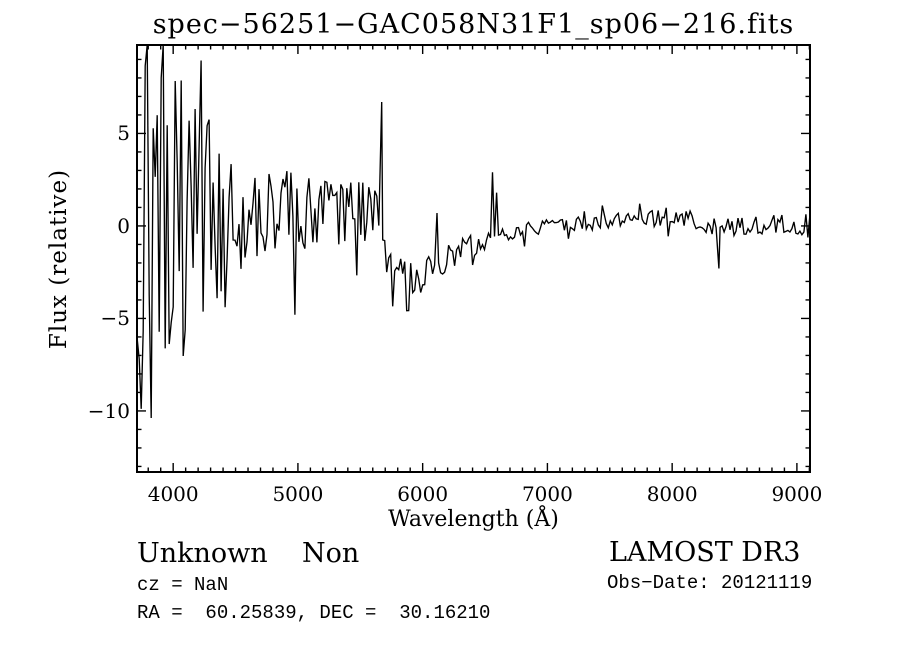  I want to click on plot-title: spec−56251−GAC058N31F1_sp06−216.fits, so click(473, 24).